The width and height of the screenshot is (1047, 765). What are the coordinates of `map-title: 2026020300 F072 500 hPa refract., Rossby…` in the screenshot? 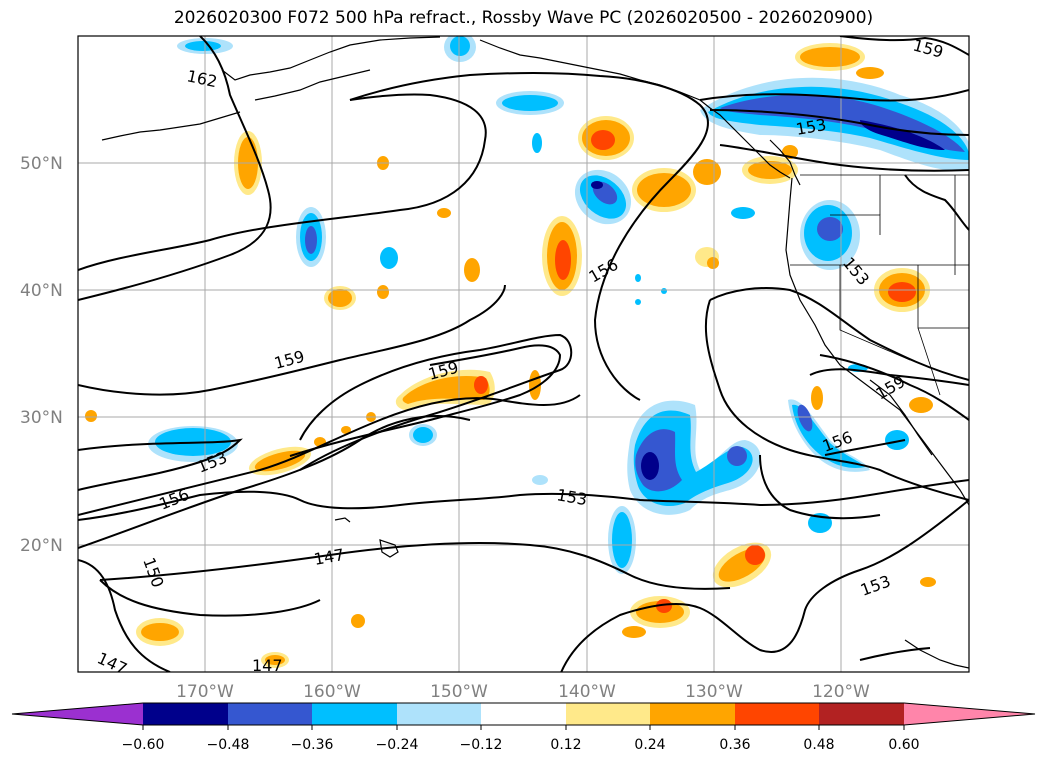 It's located at (523, 18).